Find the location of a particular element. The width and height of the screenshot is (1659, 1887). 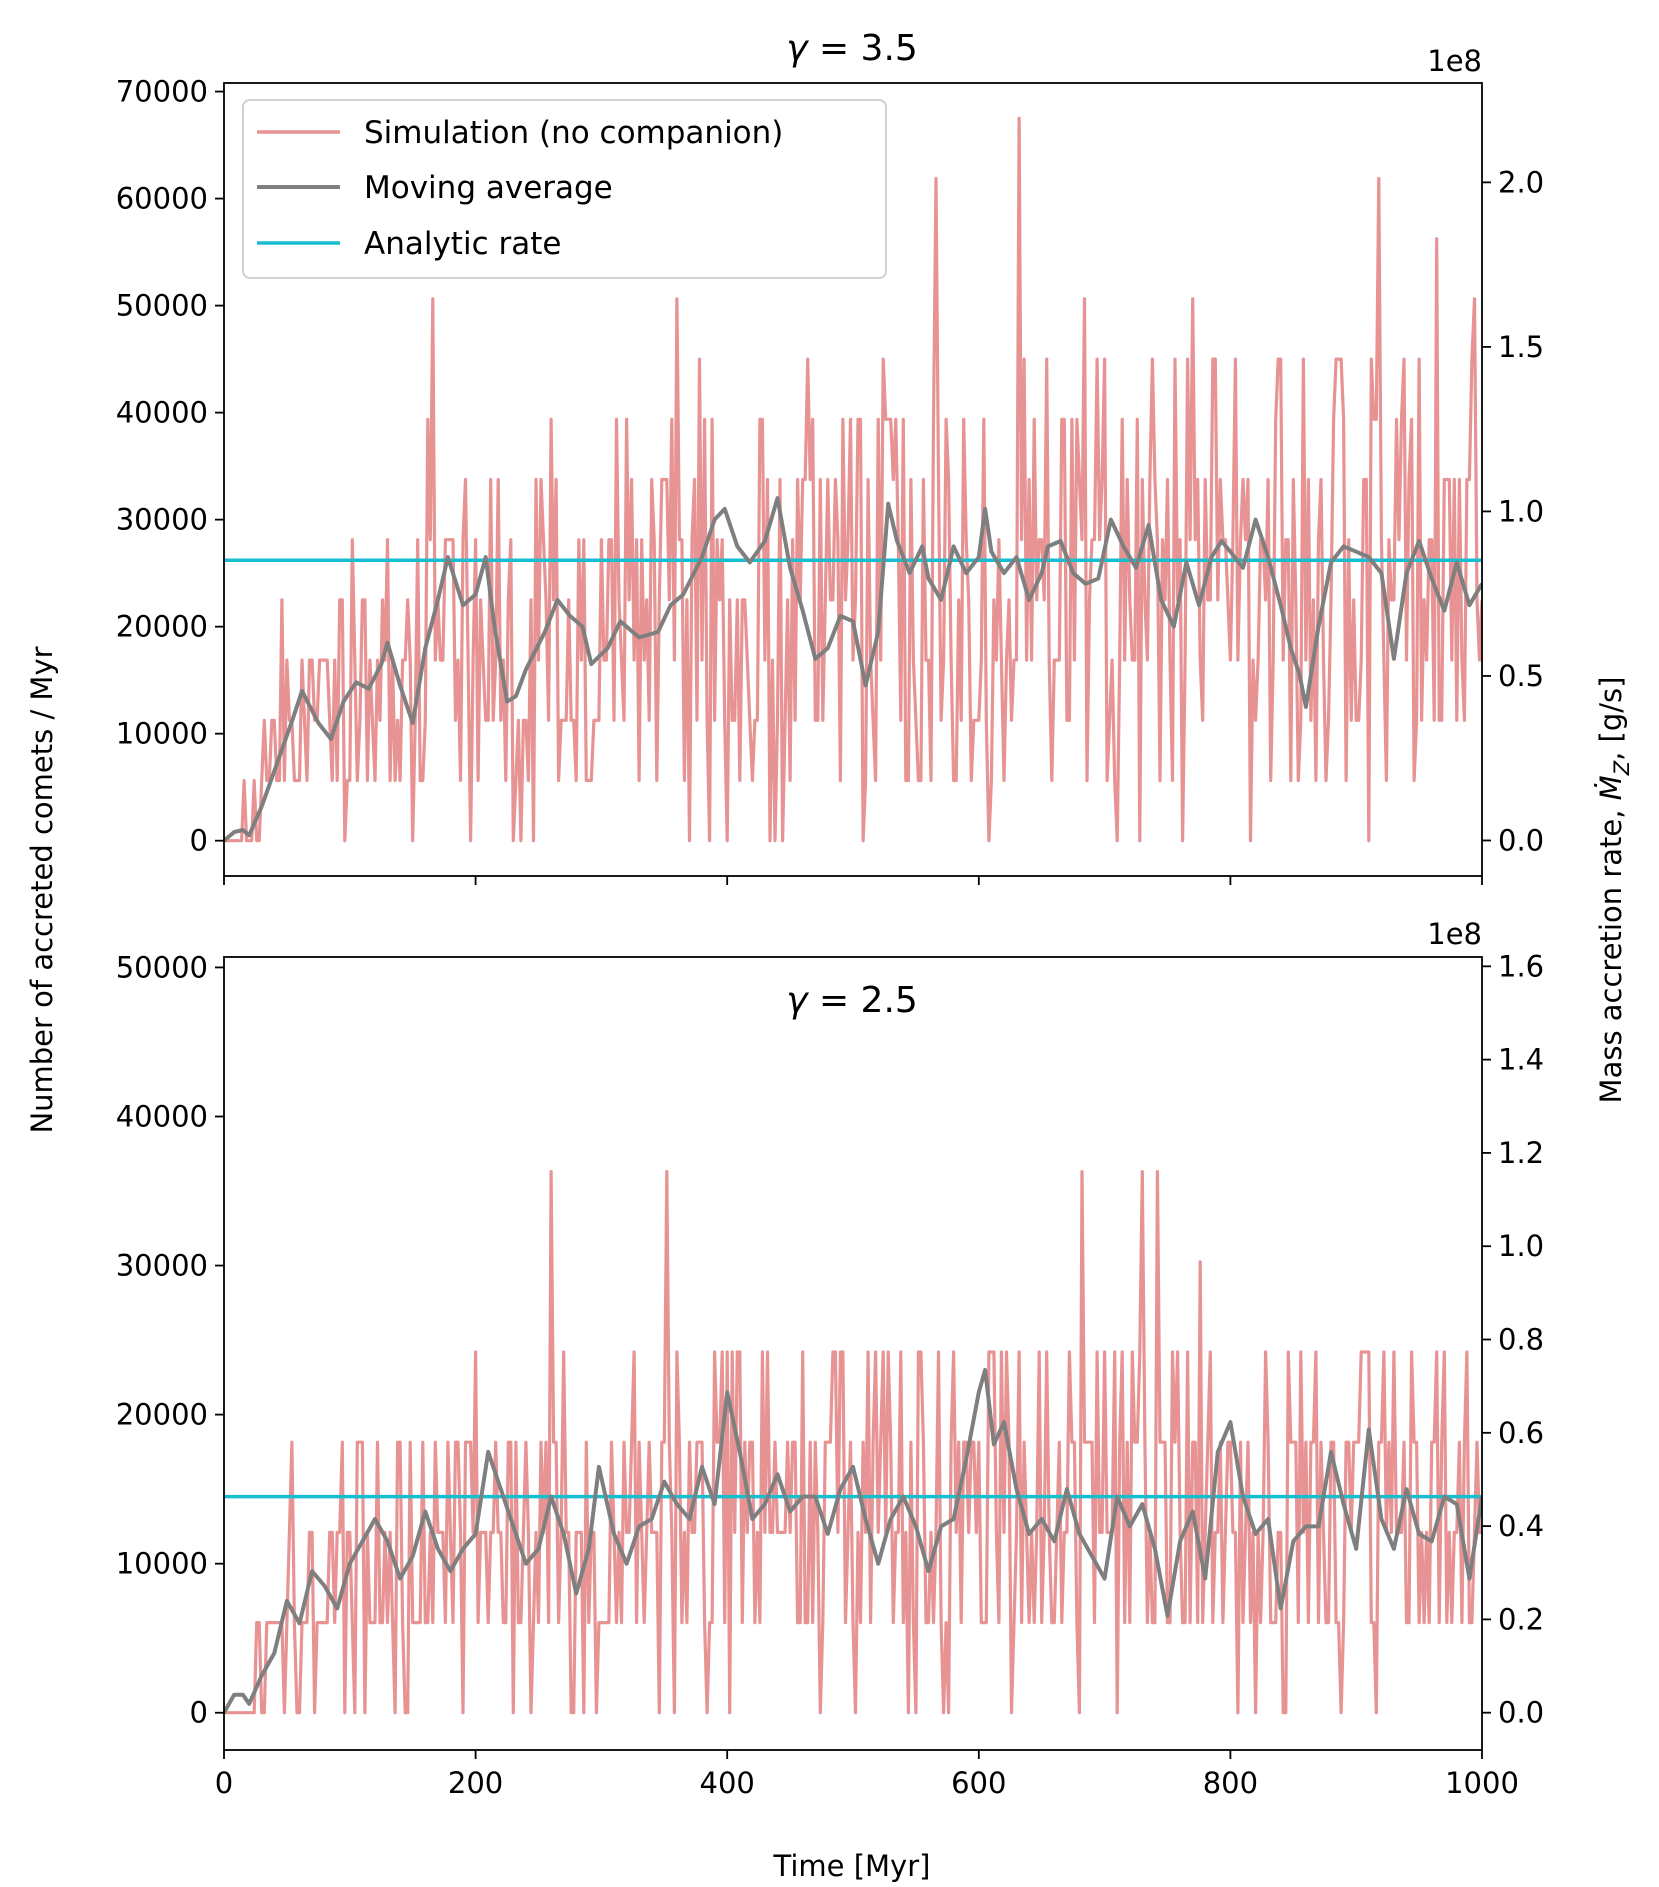

legend-label-moving-average: Moving average is located at coordinates (488, 188).